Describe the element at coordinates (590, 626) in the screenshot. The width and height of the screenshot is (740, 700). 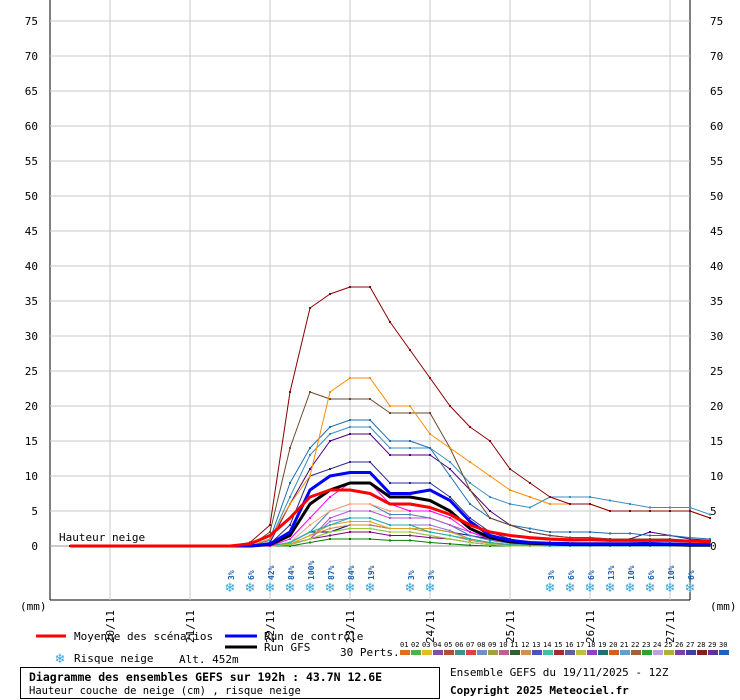
I see `x-tick-label: 26/11` at that location.